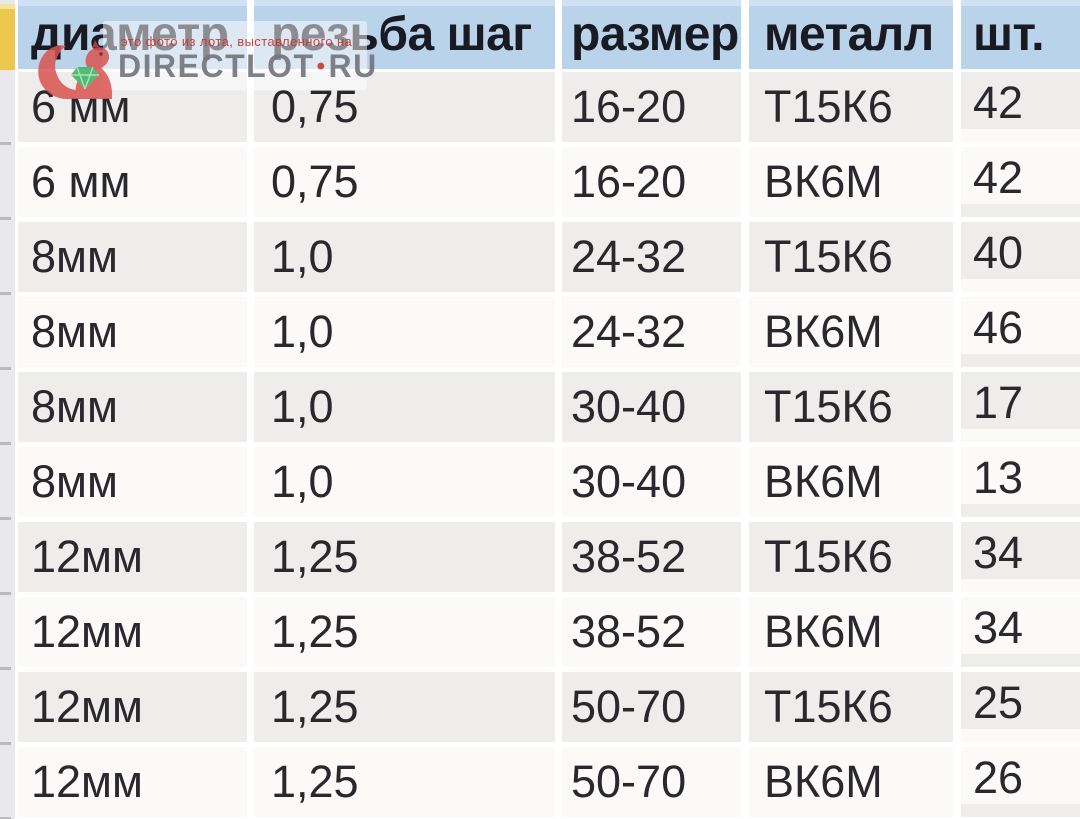 The width and height of the screenshot is (1080, 819). I want to click on brand-name: DIRECTLOT, so click(216, 66).